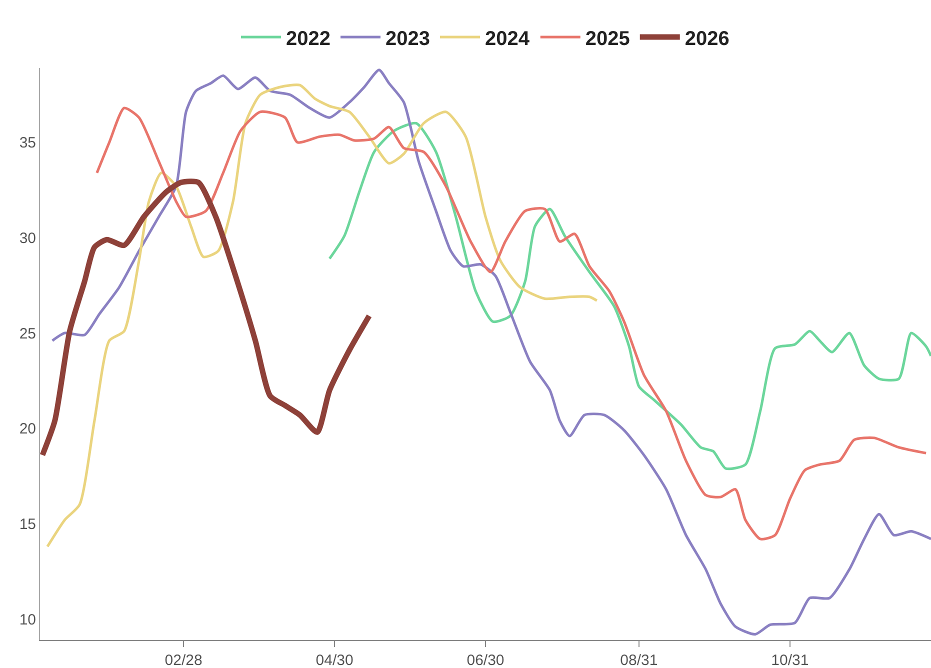 The width and height of the screenshot is (931, 668). What do you see at coordinates (27, 619) in the screenshot?
I see `y-tick-label: 10` at bounding box center [27, 619].